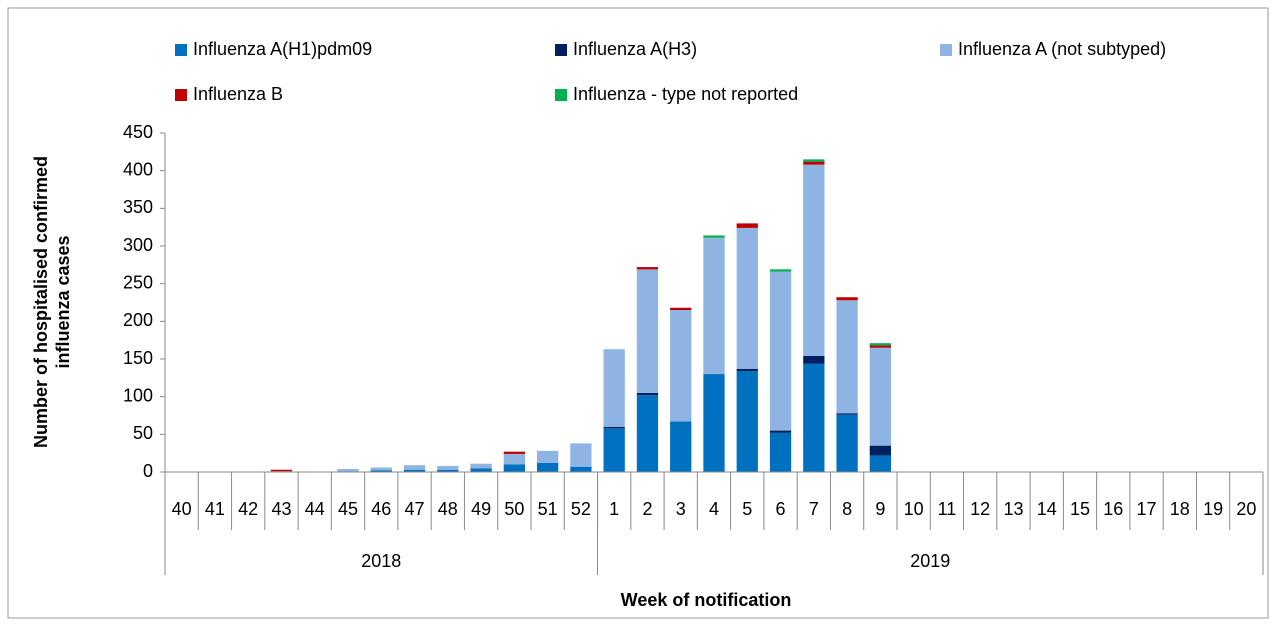 Image resolution: width=1276 pixels, height=626 pixels. What do you see at coordinates (138, 358) in the screenshot?
I see `y-tick-label: 150` at bounding box center [138, 358].